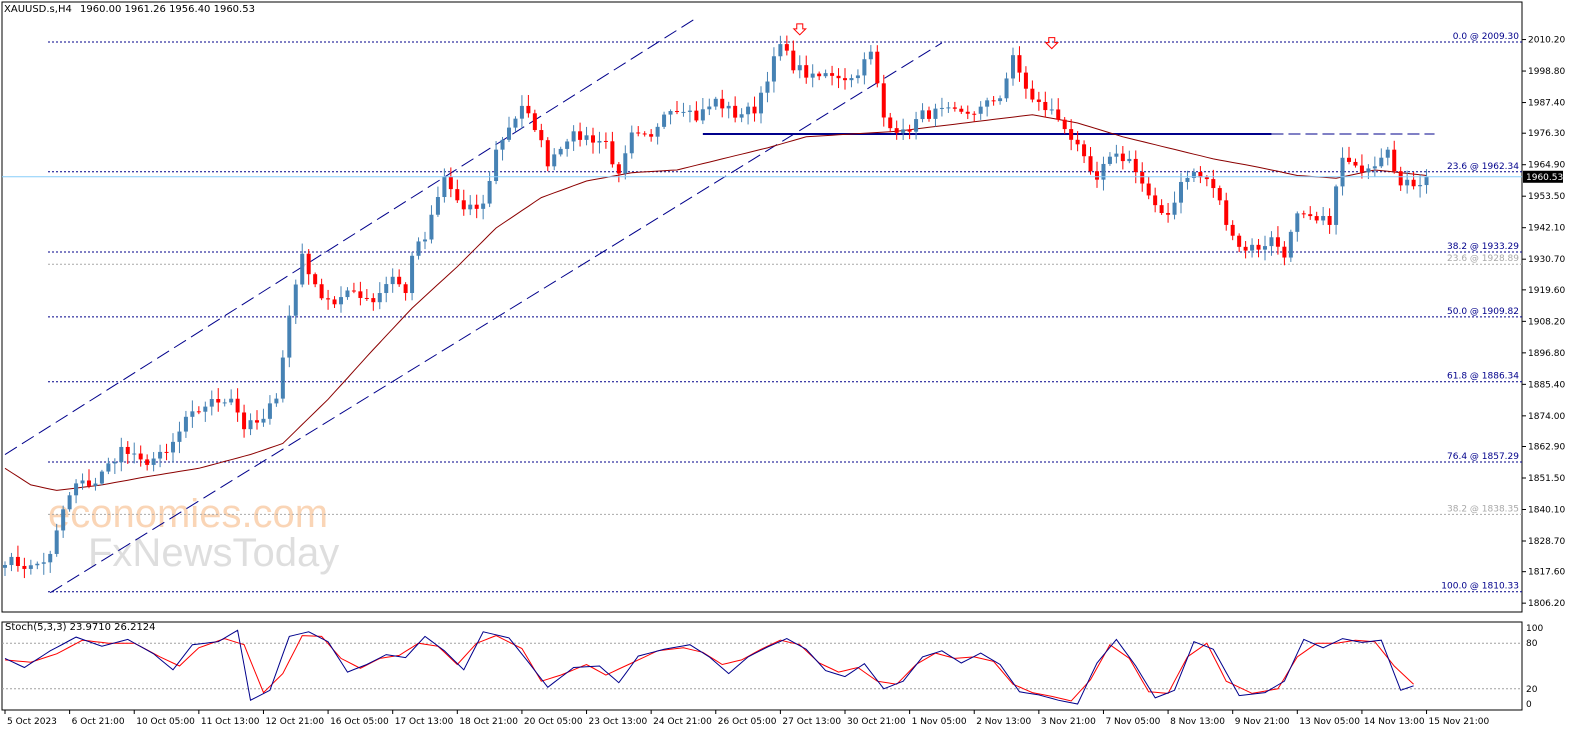 This screenshot has width=1596, height=743. I want to click on fib-level-label: 61.8 @ 1886.34, so click(1483, 377).